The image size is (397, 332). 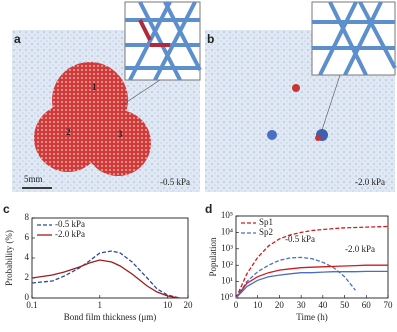 What do you see at coordinates (6, 209) in the screenshot?
I see `panel-label: c` at bounding box center [6, 209].